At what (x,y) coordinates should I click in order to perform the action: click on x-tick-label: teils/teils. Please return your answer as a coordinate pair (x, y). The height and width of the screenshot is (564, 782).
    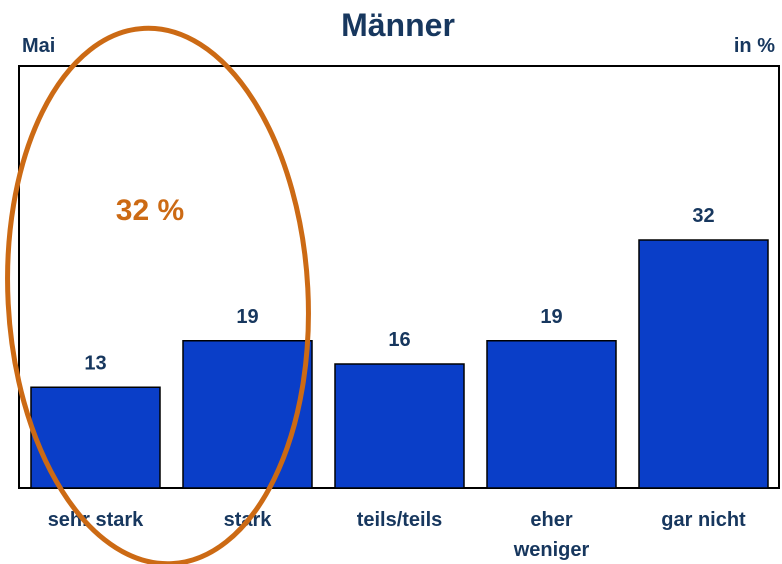
    Looking at the image, I should click on (400, 520).